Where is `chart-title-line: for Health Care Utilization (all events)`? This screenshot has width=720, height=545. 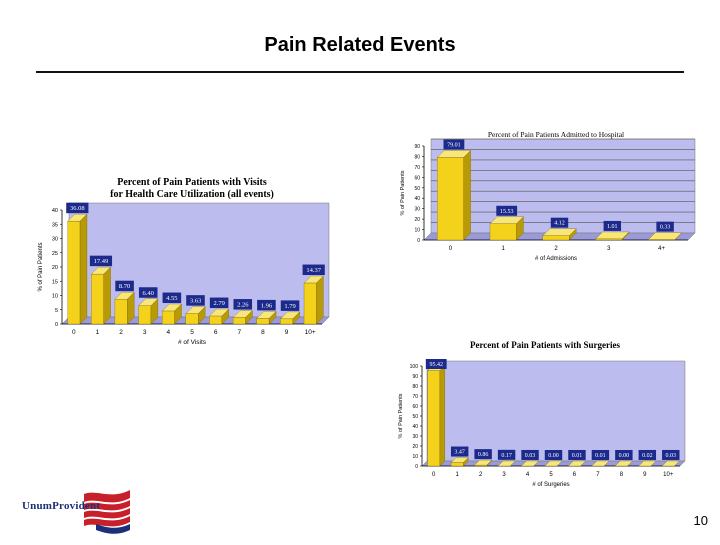
chart-title-line: for Health Care Utilization (all events) is located at coordinates (192, 194).